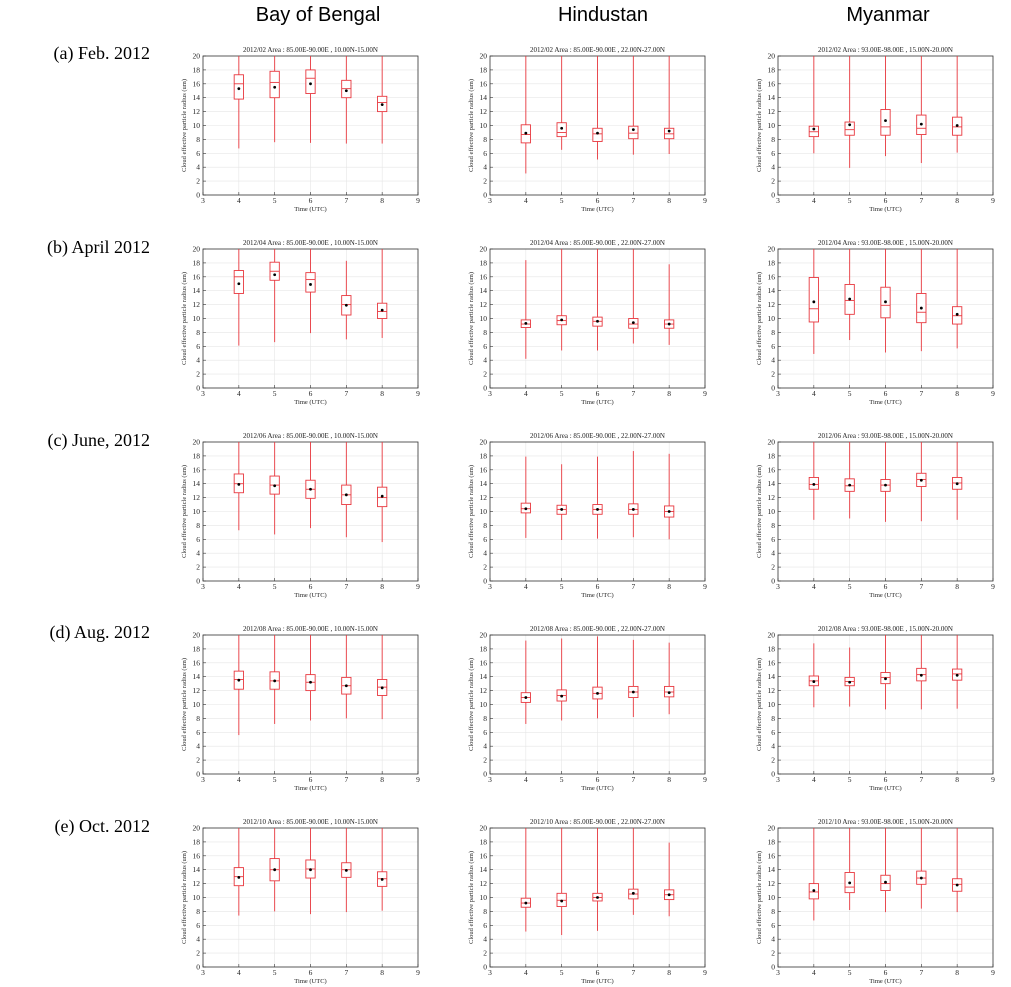  Describe the element at coordinates (772, 249) in the screenshot. I see `y-tick-label: 20` at that location.